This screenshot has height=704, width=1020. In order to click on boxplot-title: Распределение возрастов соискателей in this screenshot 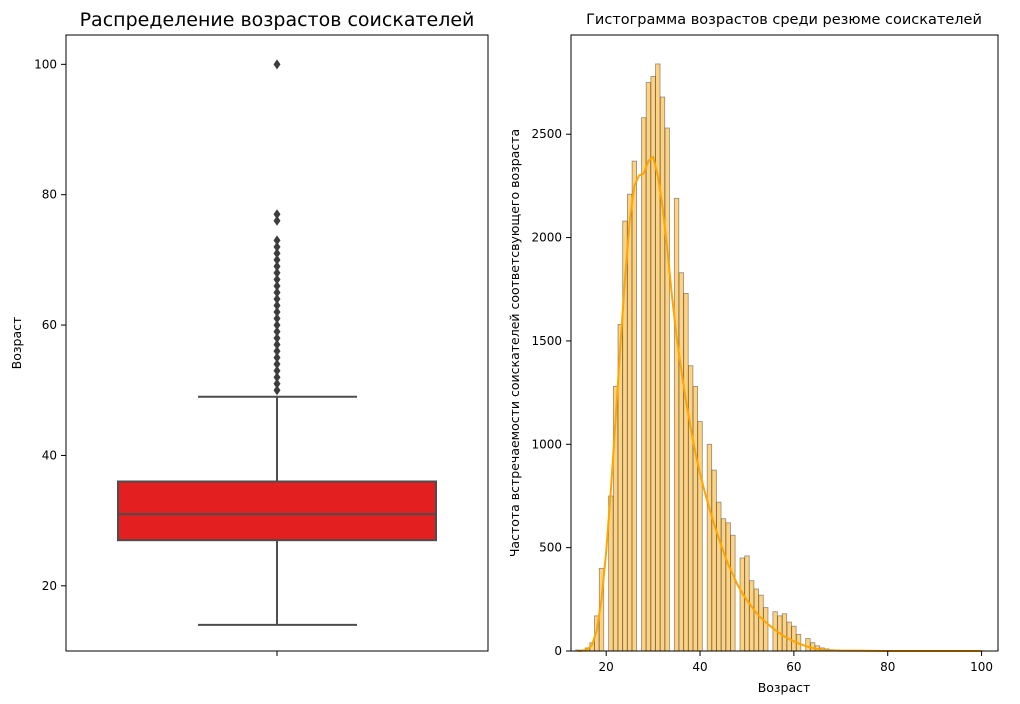, I will do `click(277, 20)`.